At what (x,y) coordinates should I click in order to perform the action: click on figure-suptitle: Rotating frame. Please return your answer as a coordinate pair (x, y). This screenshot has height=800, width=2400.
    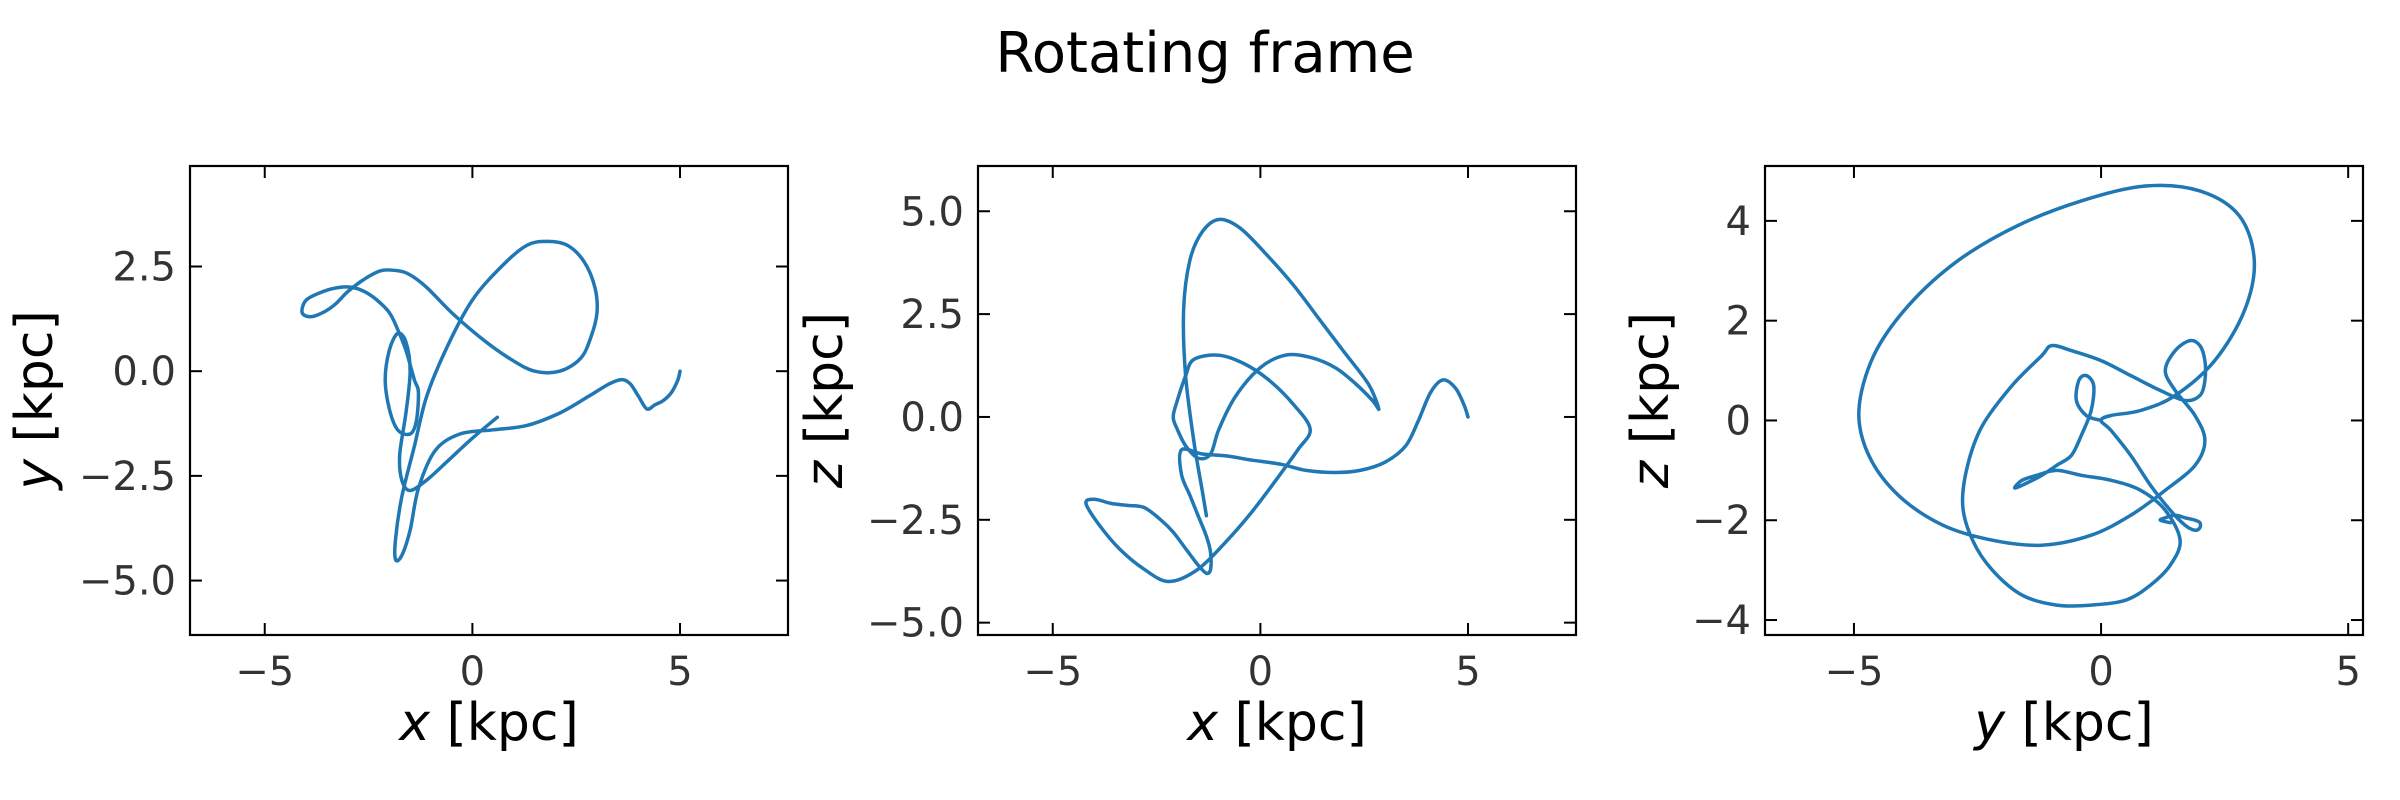
    Looking at the image, I should click on (1204, 53).